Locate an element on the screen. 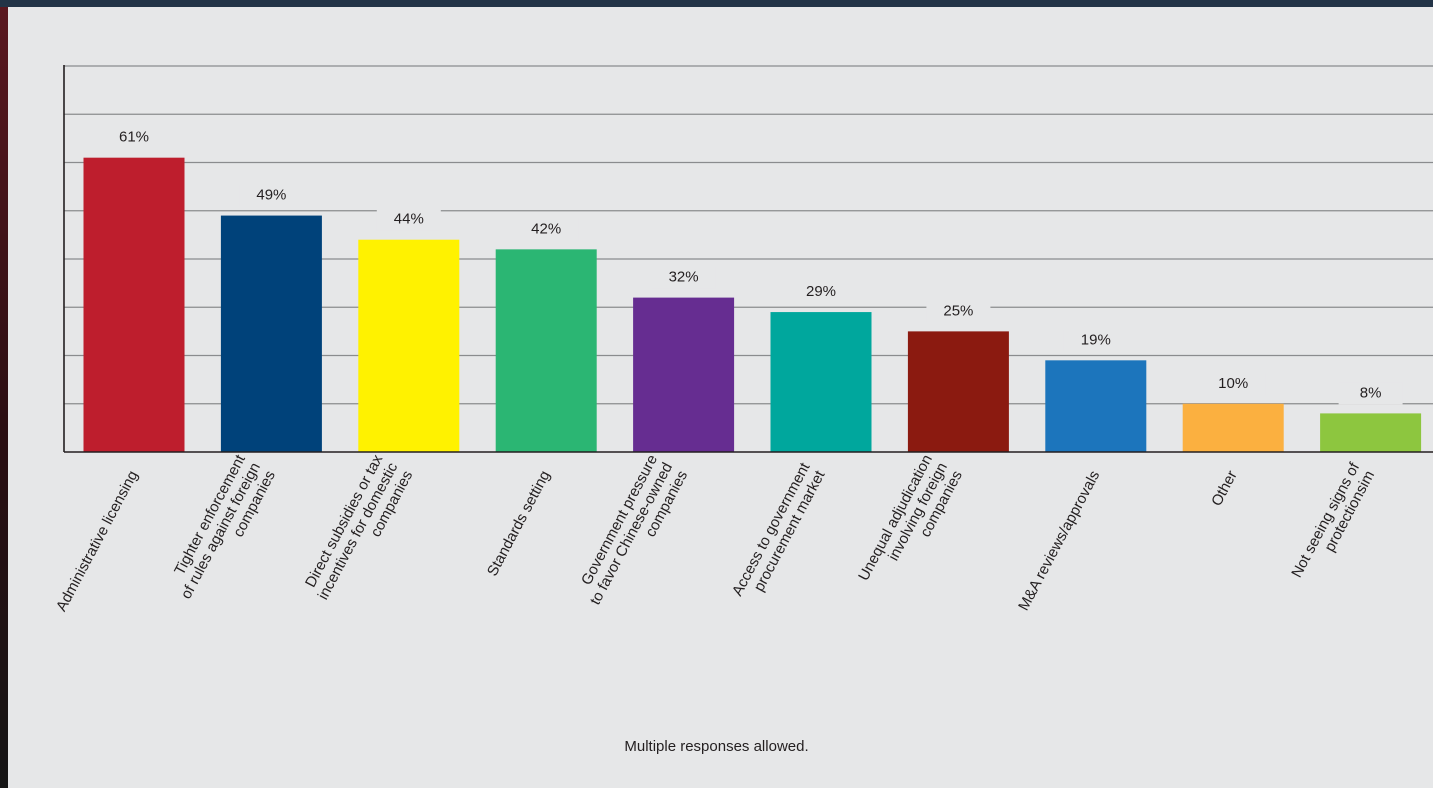 The width and height of the screenshot is (1433, 788). category-label: Not seeing signs ofprotectionsim is located at coordinates (1333, 523).